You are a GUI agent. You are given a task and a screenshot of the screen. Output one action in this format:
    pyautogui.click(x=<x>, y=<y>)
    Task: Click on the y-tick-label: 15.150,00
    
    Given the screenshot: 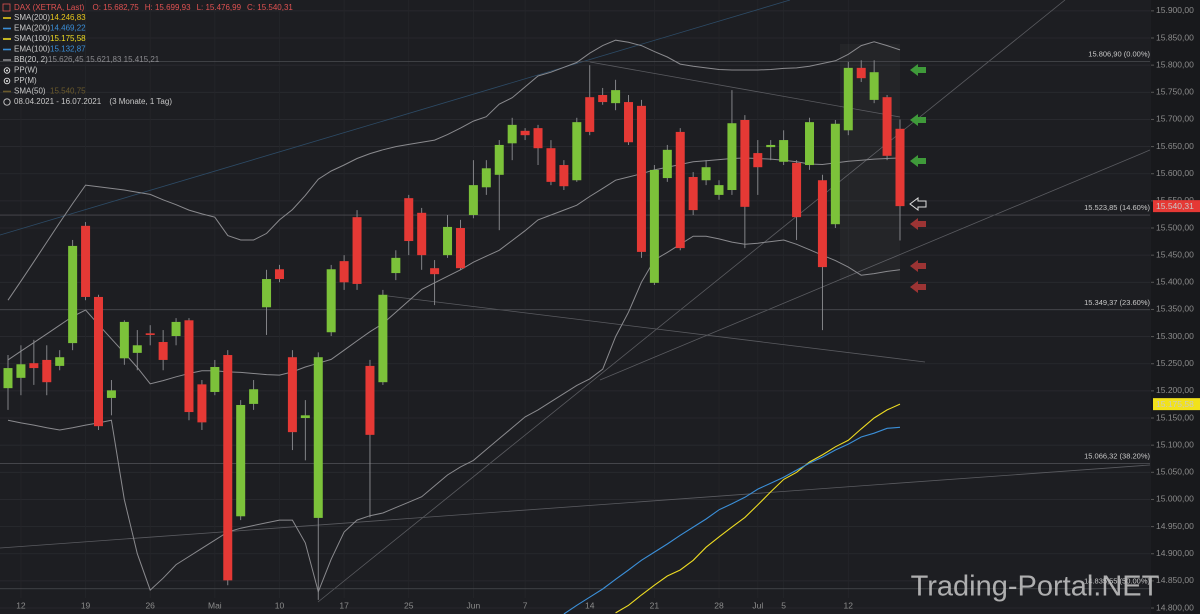 What is the action you would take?
    pyautogui.click(x=1175, y=417)
    